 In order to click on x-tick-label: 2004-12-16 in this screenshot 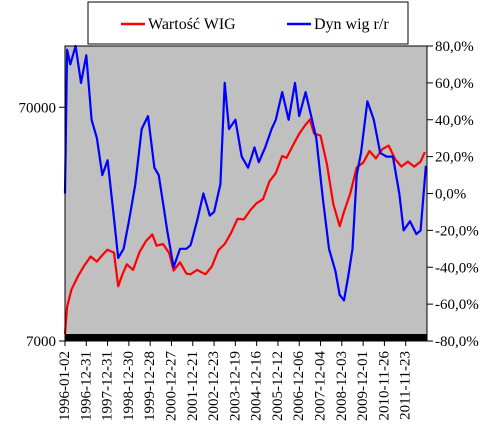, I will do `click(257, 386)`.